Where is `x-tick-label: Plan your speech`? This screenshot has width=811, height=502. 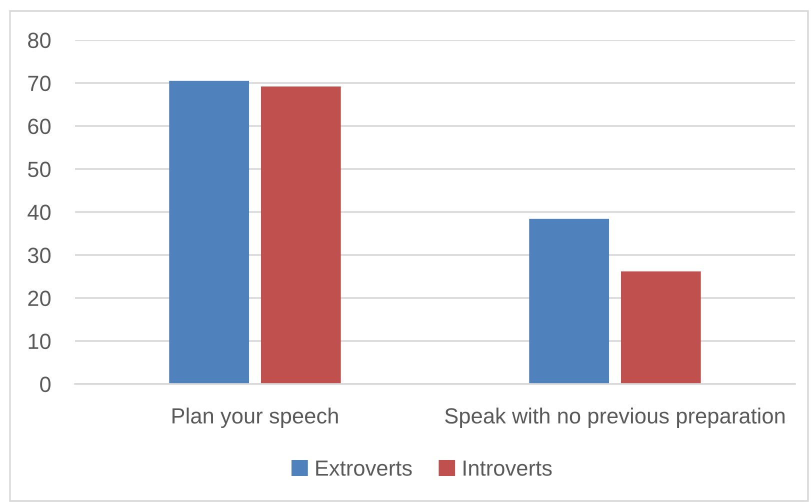 x-tick-label: Plan your speech is located at coordinates (255, 418).